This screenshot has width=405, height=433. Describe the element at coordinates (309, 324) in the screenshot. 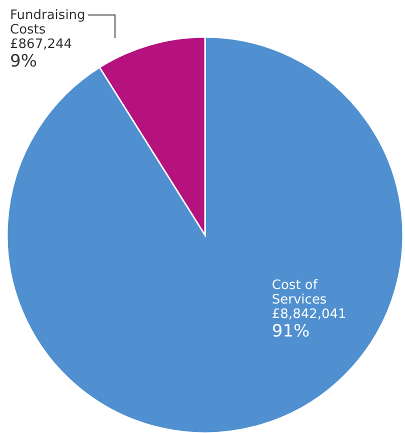

I see `data-label: £8,842,041 91%` at that location.